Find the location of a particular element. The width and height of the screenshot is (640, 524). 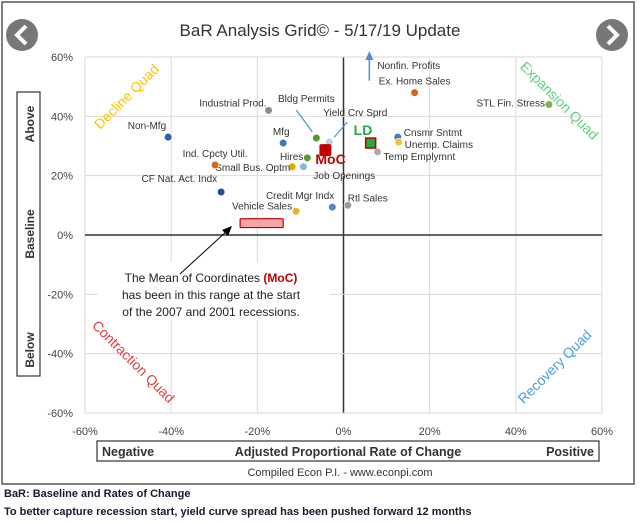

chart-title: BaR Analysis Grid© - 5/17/19 Update is located at coordinates (320, 30).